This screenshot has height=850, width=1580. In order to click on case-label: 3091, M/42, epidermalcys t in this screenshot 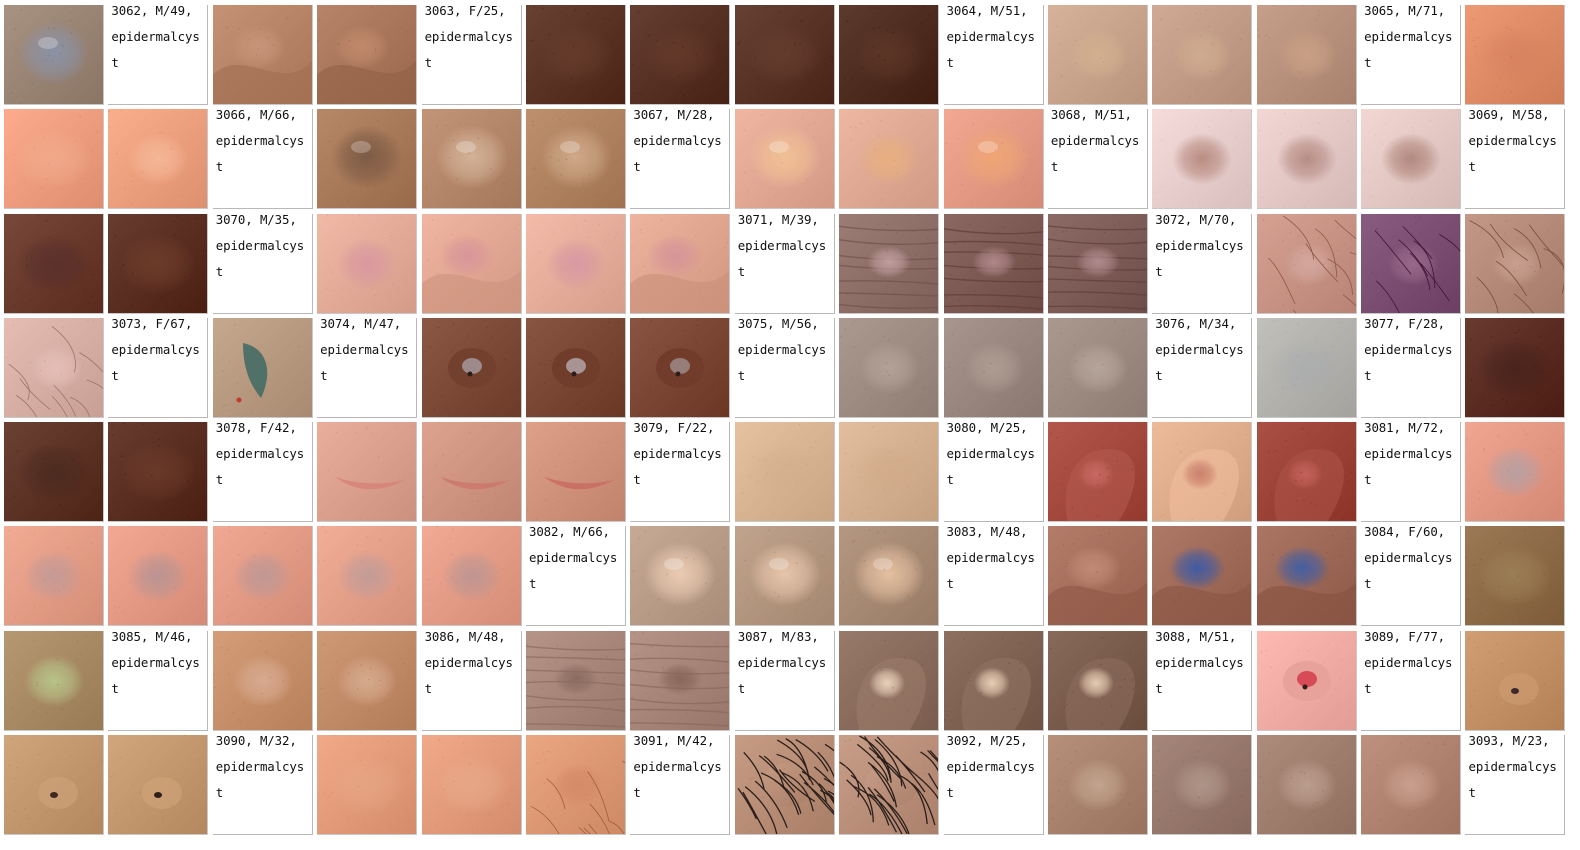, I will do `click(680, 785)`.